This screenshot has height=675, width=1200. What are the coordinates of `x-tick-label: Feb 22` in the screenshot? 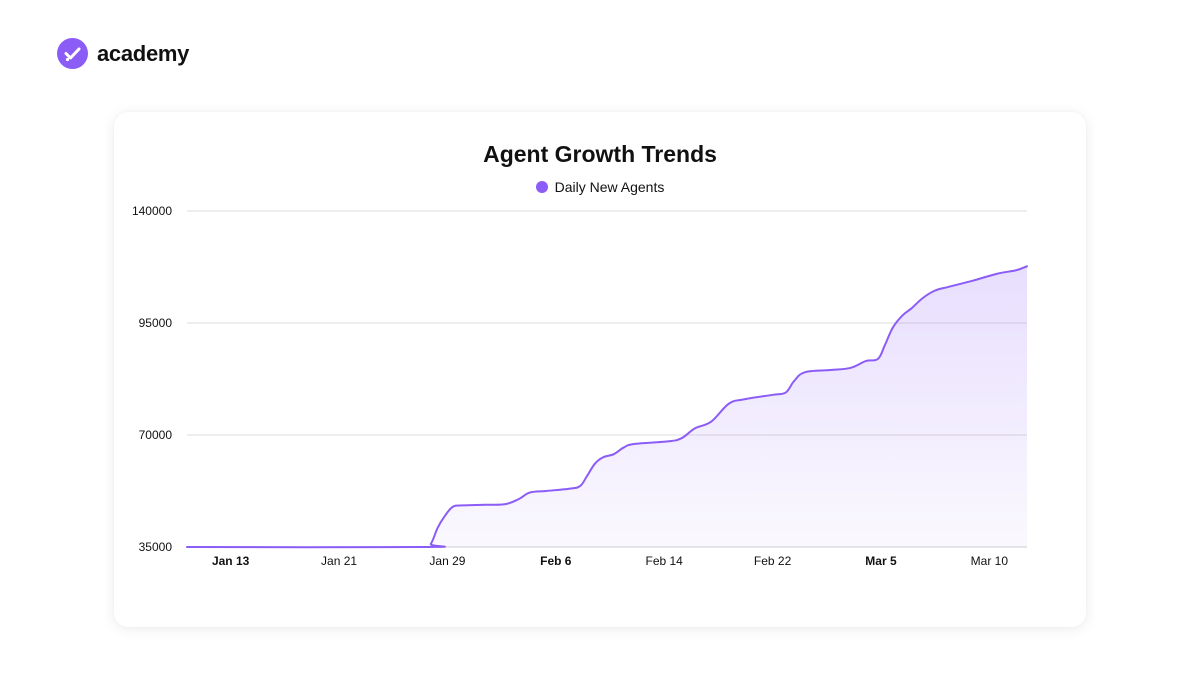 It's located at (773, 561).